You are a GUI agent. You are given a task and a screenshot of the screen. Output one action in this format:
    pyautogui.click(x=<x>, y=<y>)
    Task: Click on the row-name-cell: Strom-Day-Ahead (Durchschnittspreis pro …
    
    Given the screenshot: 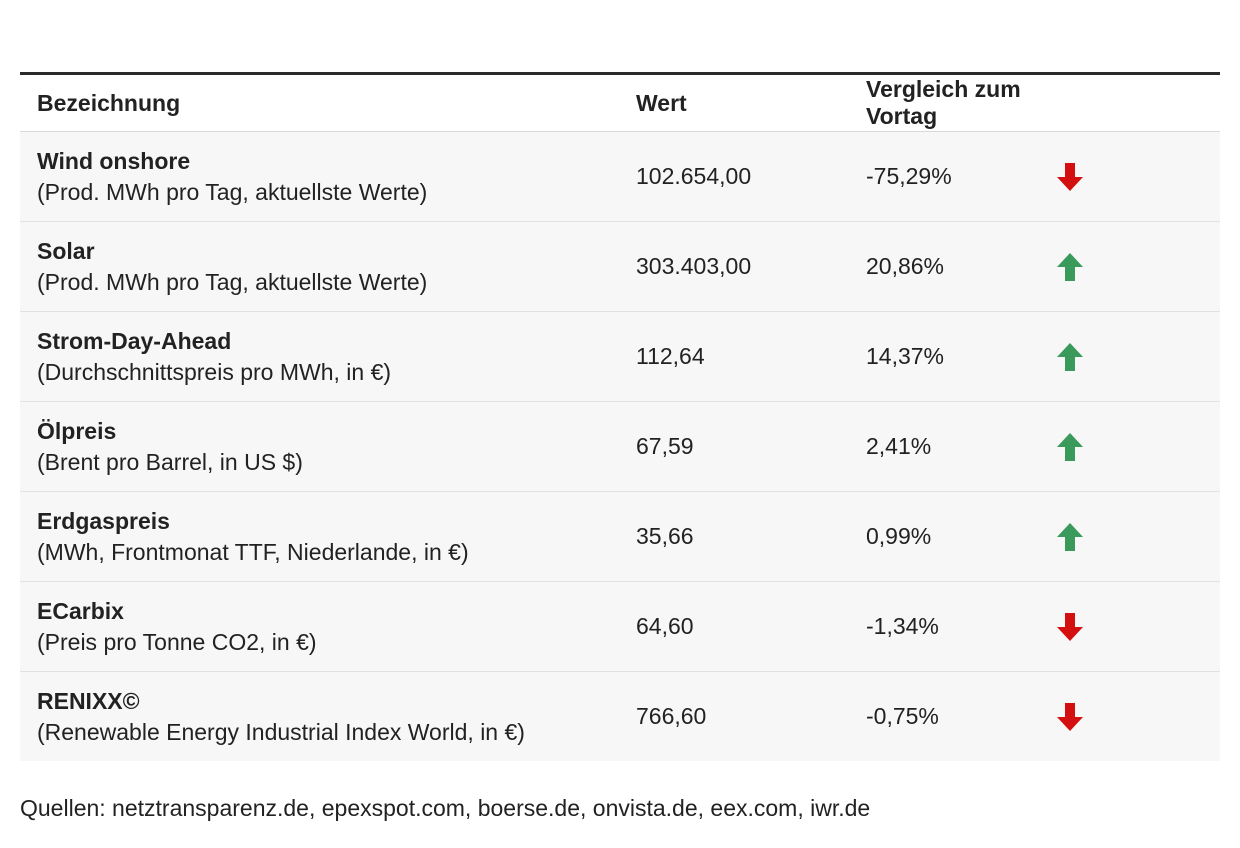 What is the action you would take?
    pyautogui.click(x=328, y=357)
    